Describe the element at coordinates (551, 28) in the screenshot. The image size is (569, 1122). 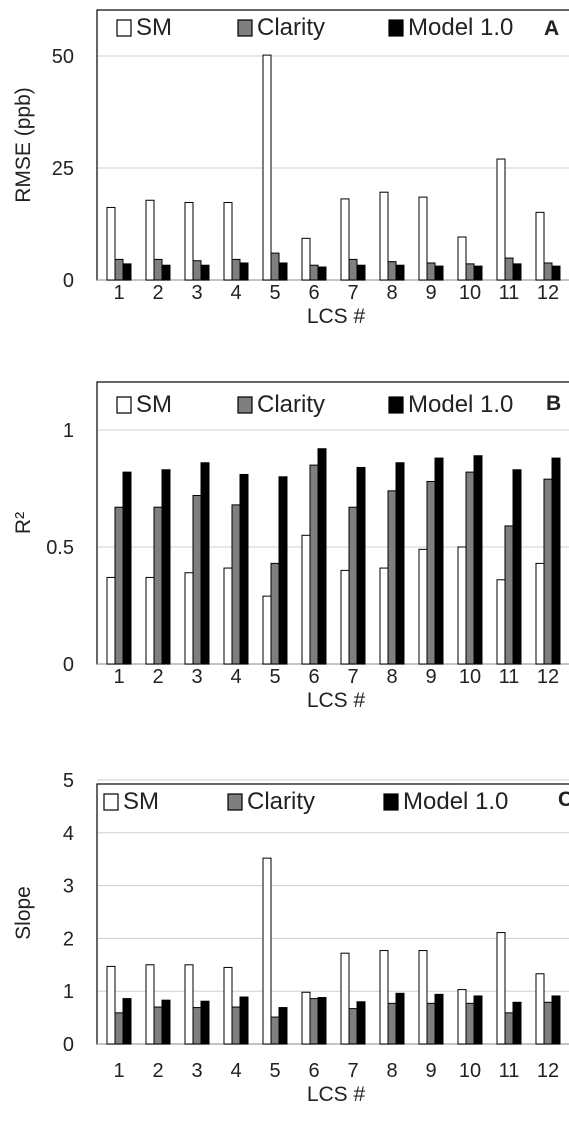
I see `panel-label: A` at that location.